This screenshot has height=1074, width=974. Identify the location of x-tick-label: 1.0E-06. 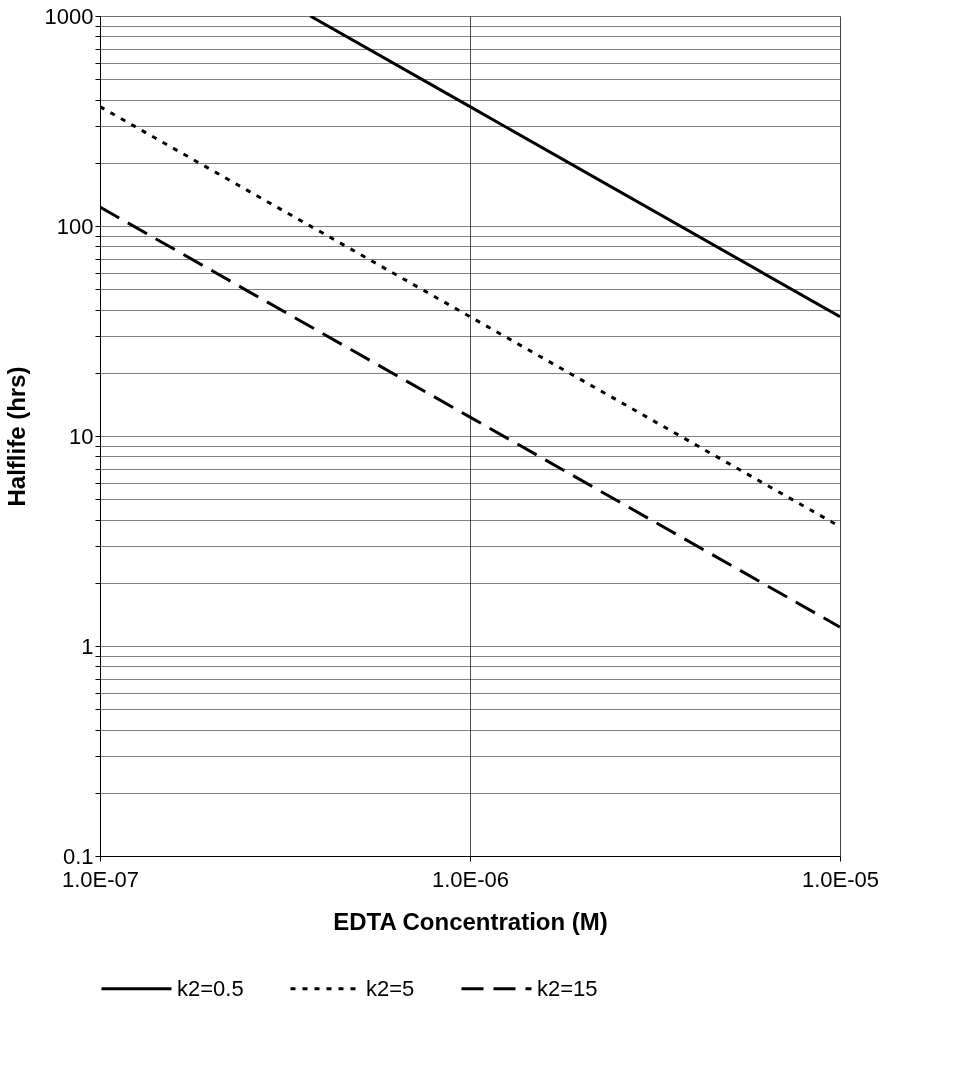
(470, 879).